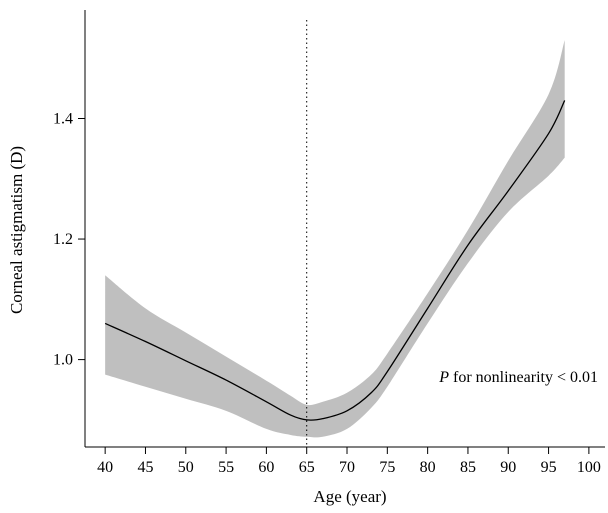 This screenshot has width=608, height=513. Describe the element at coordinates (307, 467) in the screenshot. I see `x-tick-label: 65` at that location.